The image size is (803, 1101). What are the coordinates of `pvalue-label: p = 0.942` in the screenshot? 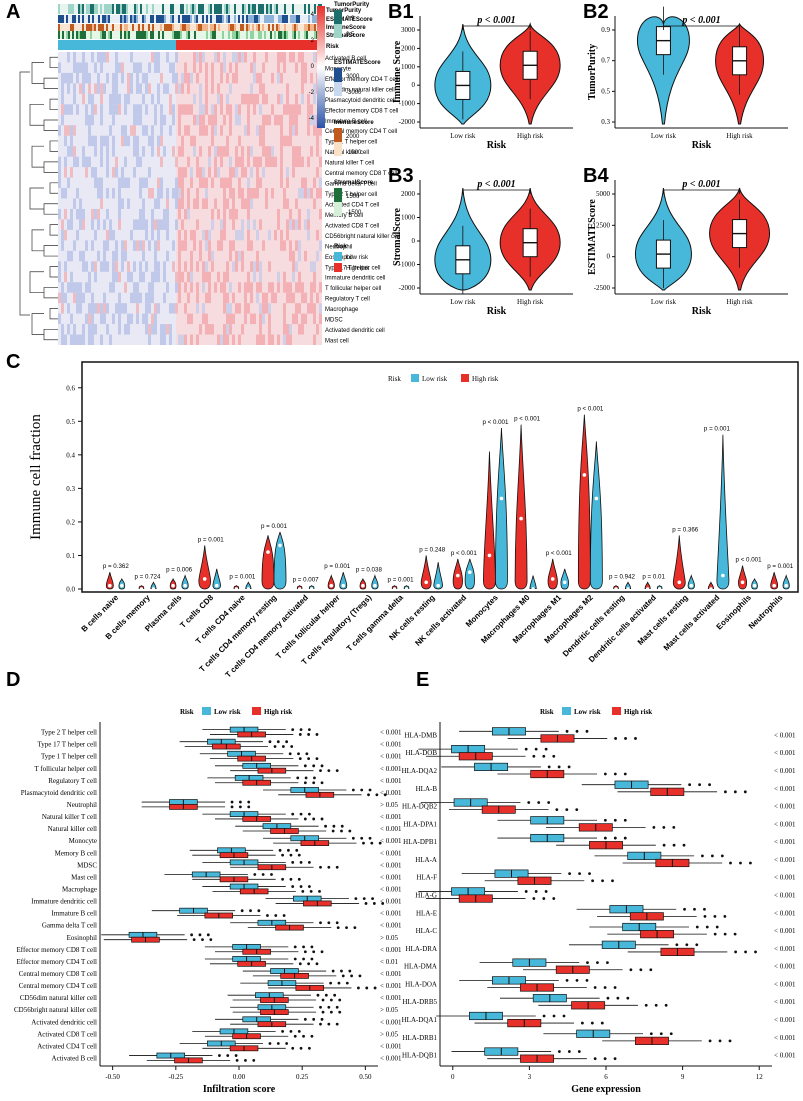 It's located at (622, 576).